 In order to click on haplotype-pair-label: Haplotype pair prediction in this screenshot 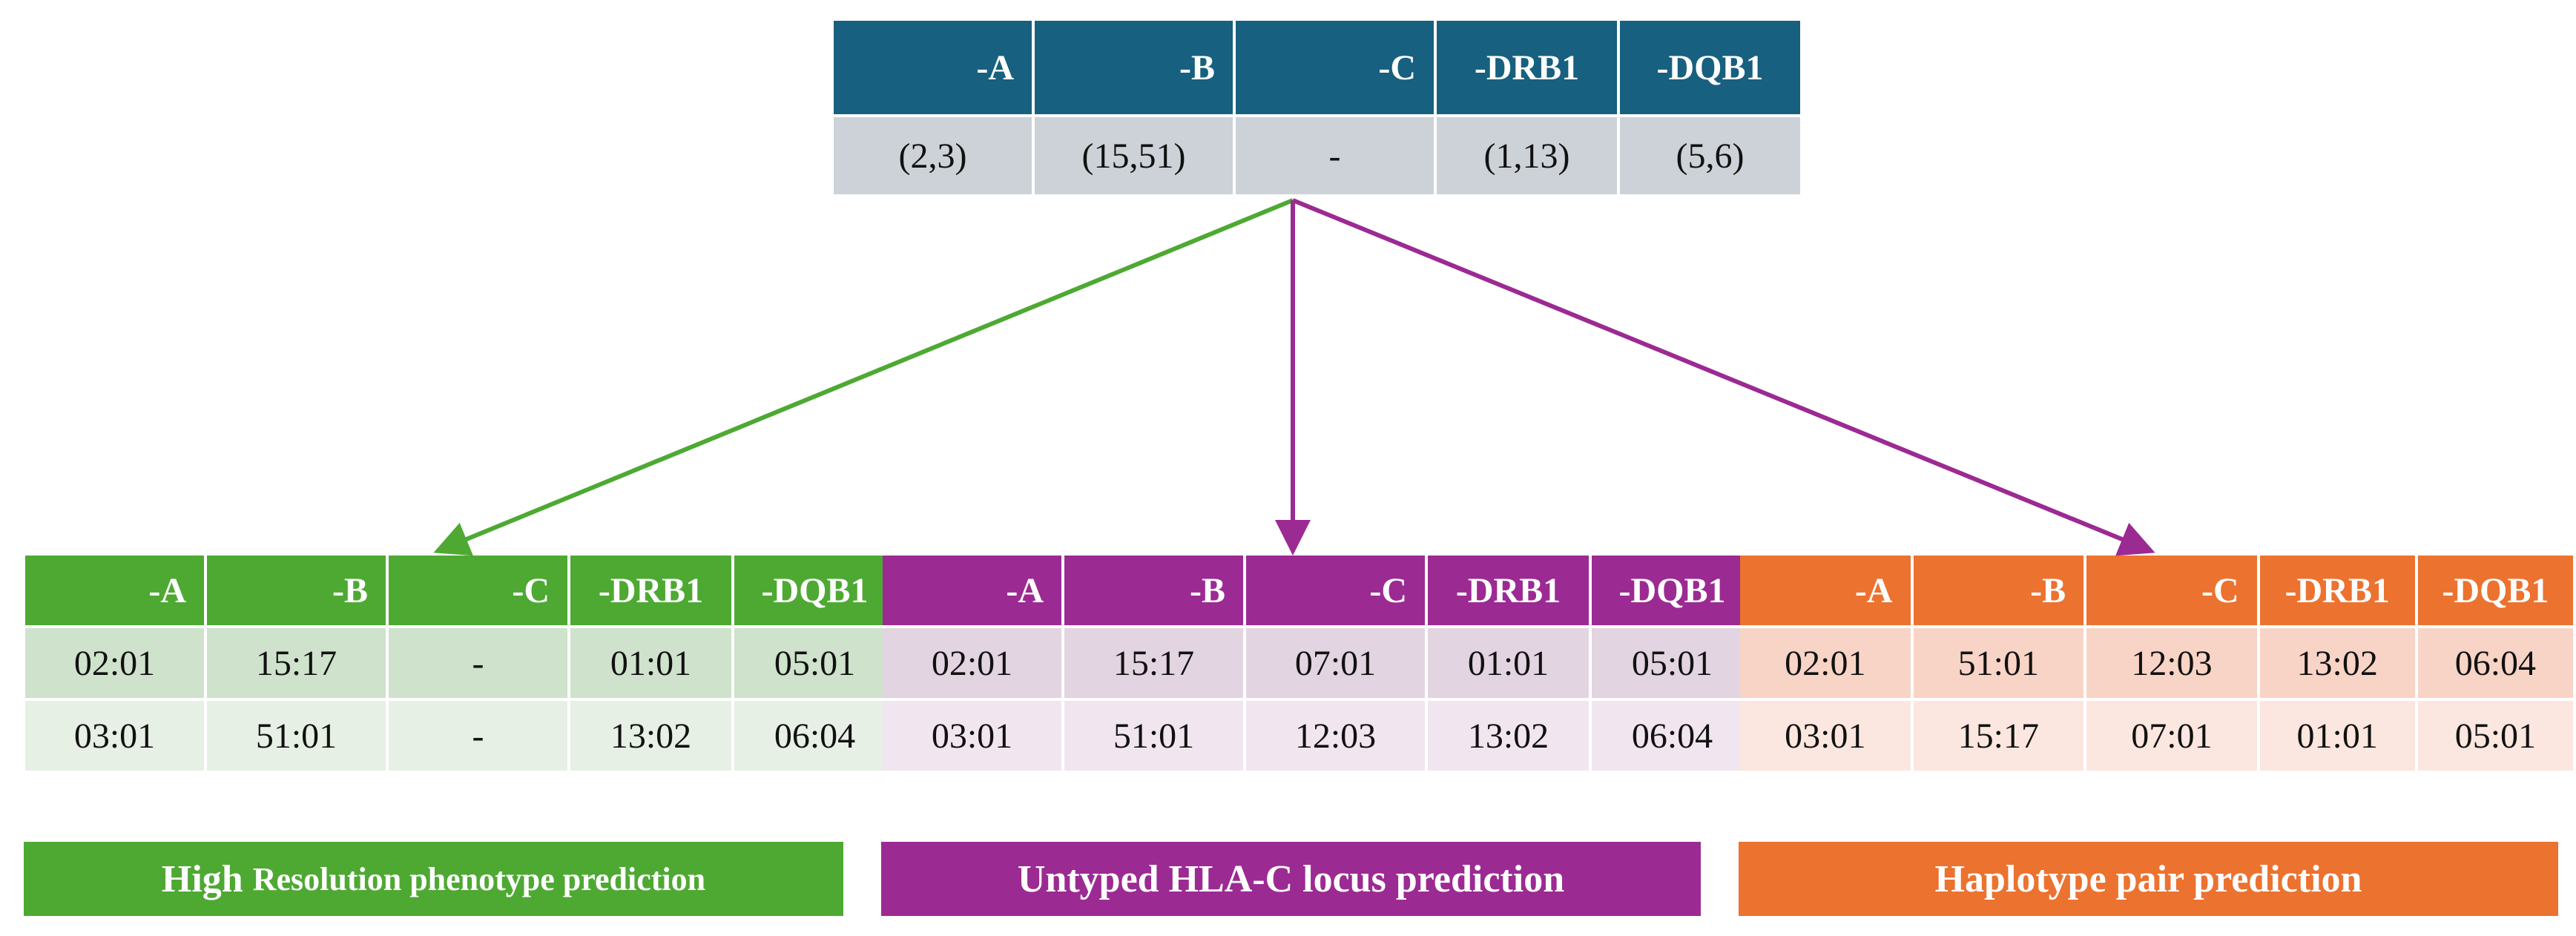, I will do `click(2149, 879)`.